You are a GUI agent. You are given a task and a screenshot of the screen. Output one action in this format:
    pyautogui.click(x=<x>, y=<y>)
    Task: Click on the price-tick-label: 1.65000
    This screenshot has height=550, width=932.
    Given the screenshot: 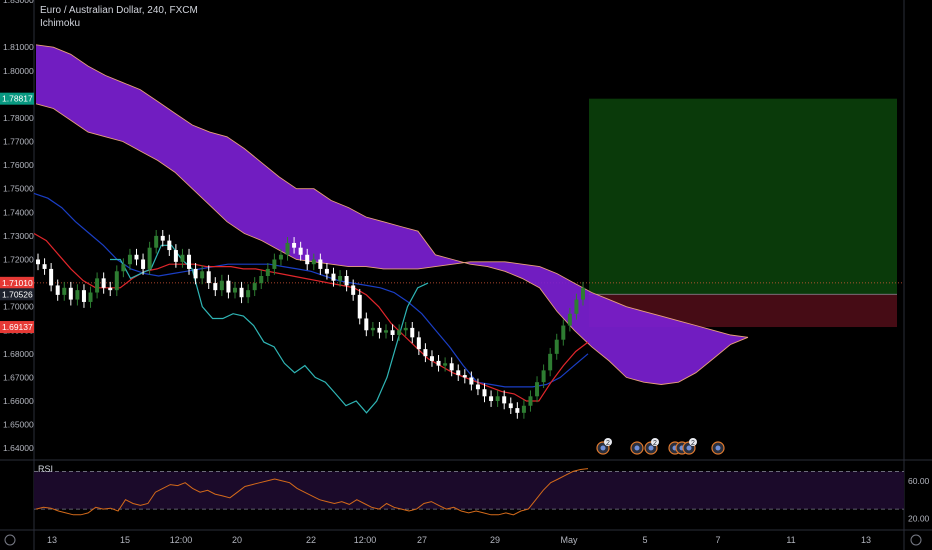 What is the action you would take?
    pyautogui.click(x=18, y=425)
    